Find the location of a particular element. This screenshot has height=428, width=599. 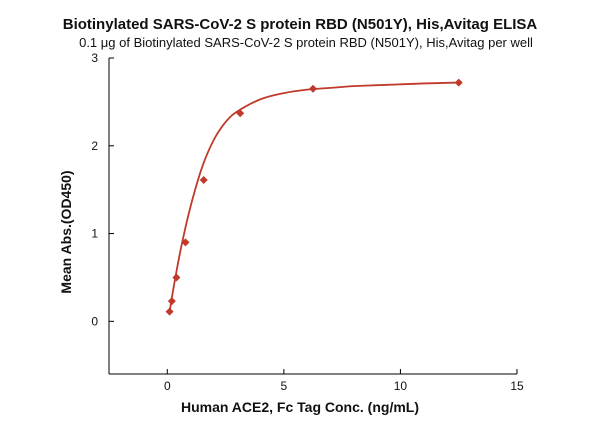

x-tick-label: 10 is located at coordinates (401, 386).